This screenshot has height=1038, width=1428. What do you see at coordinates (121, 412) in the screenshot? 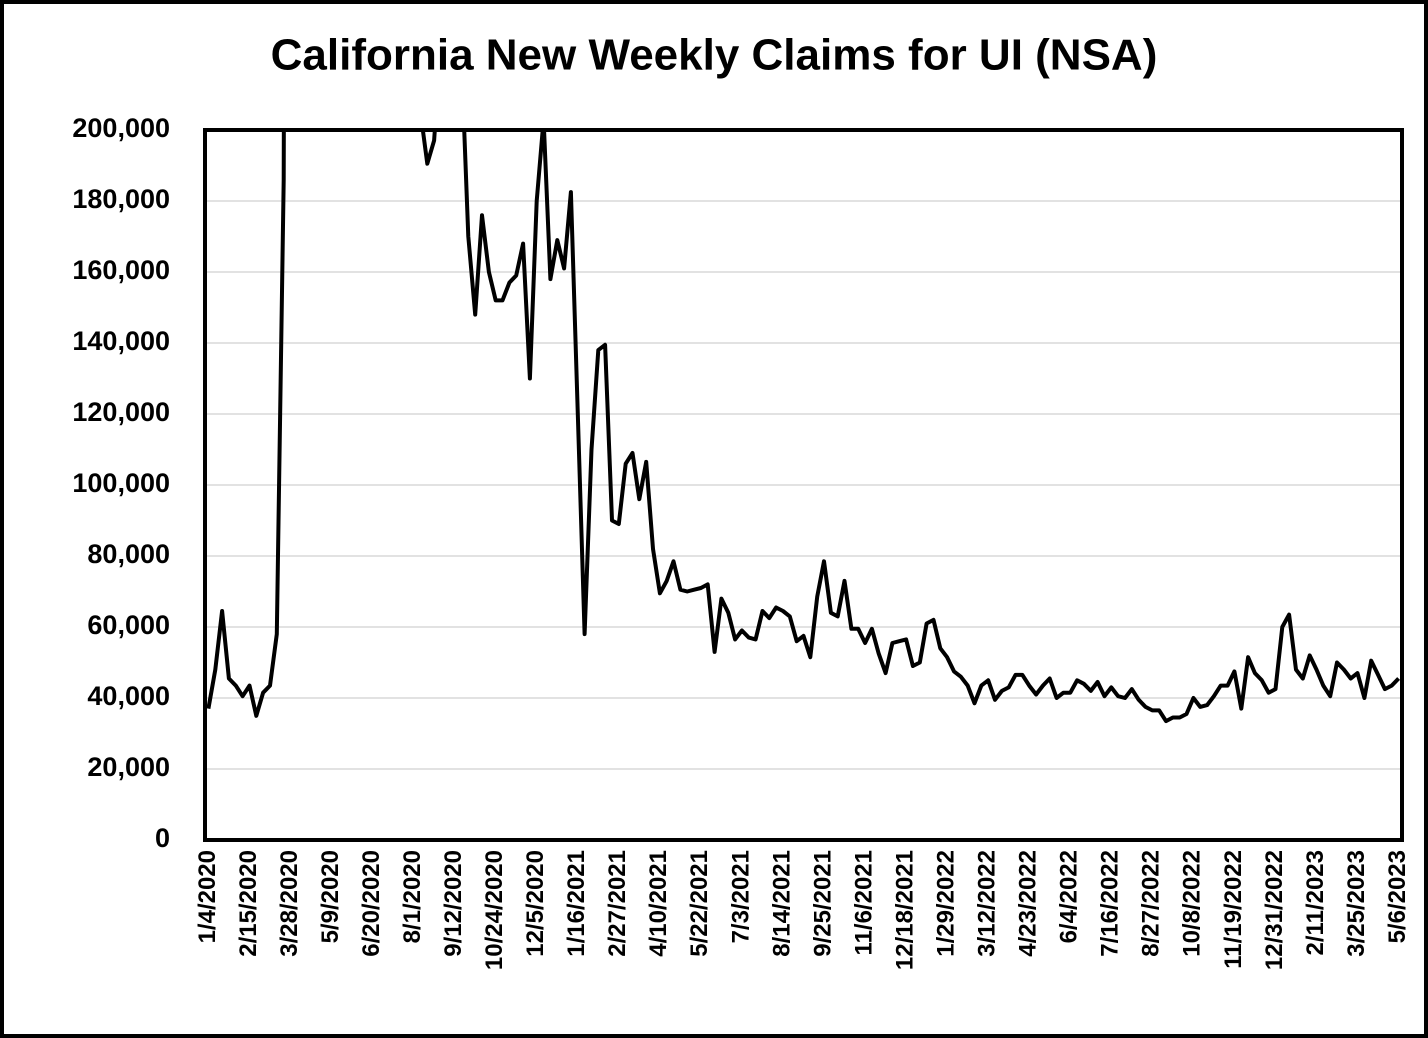
I see `y-tick-label: 120,000` at bounding box center [121, 412].